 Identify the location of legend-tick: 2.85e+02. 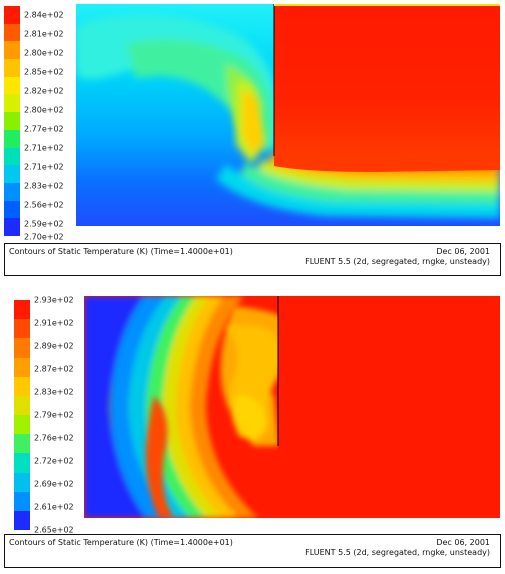
(44, 72).